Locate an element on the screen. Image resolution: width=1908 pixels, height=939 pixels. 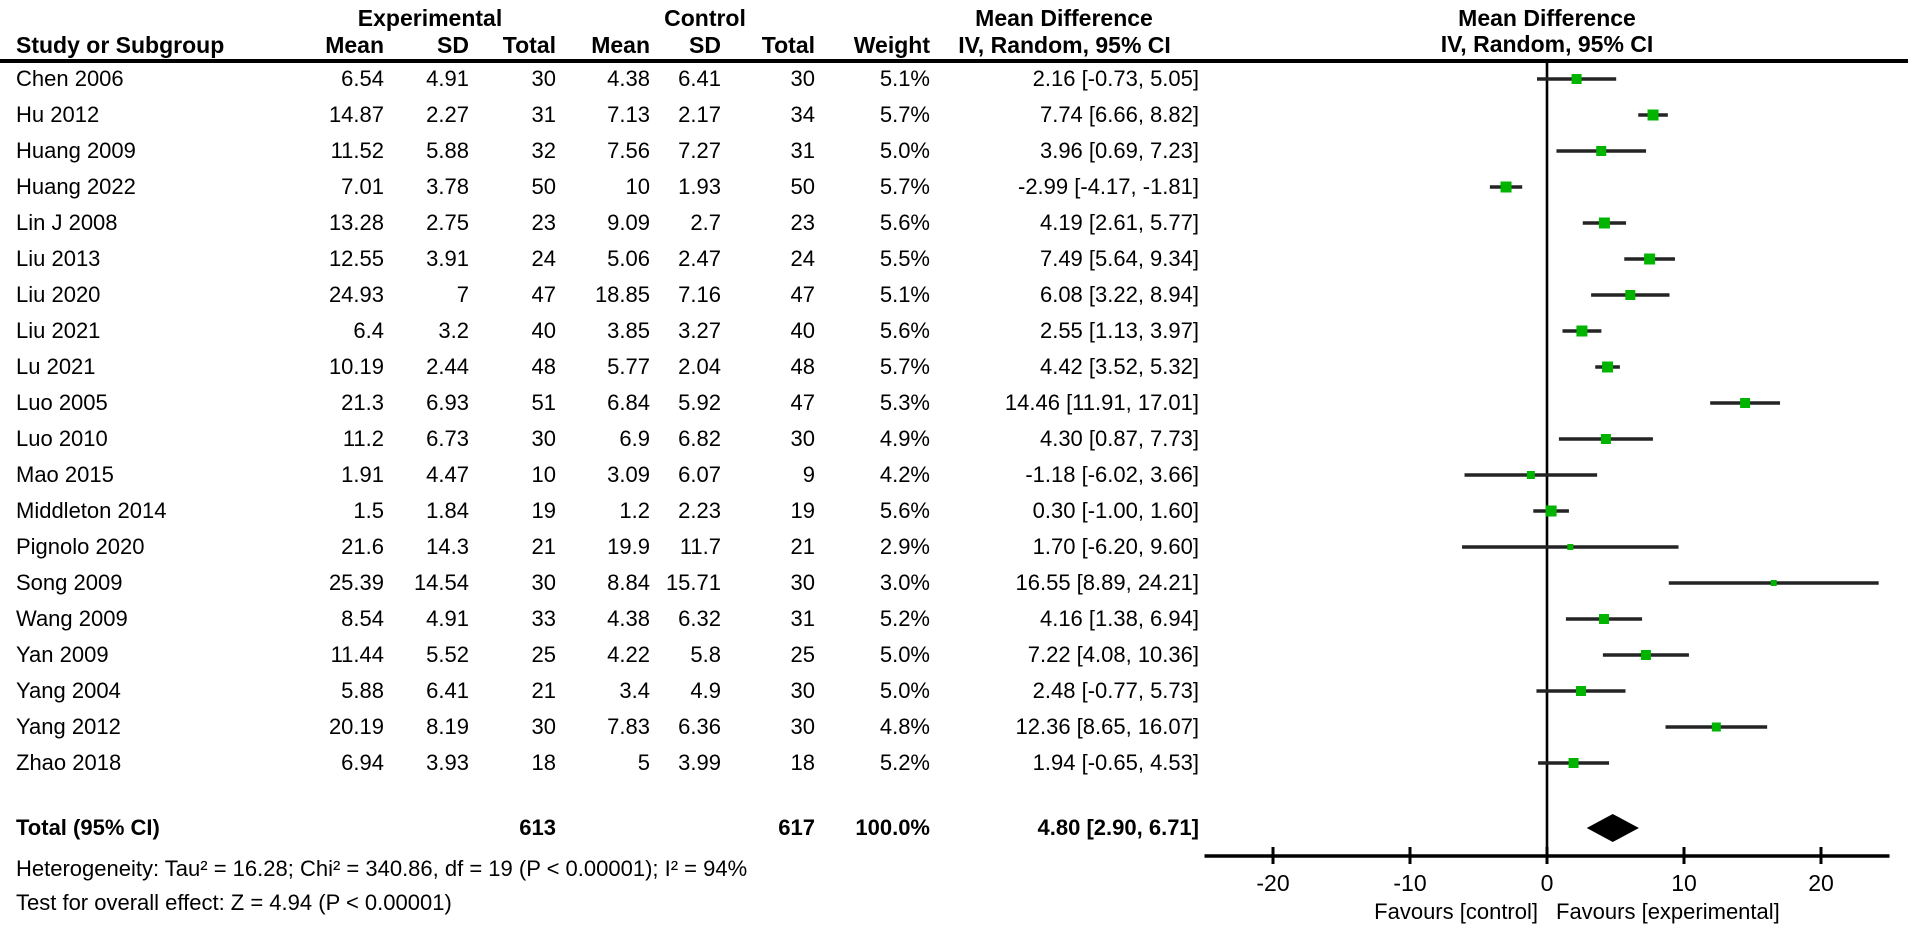
cell-ctl_mean: 4.22 is located at coordinates (628, 654).